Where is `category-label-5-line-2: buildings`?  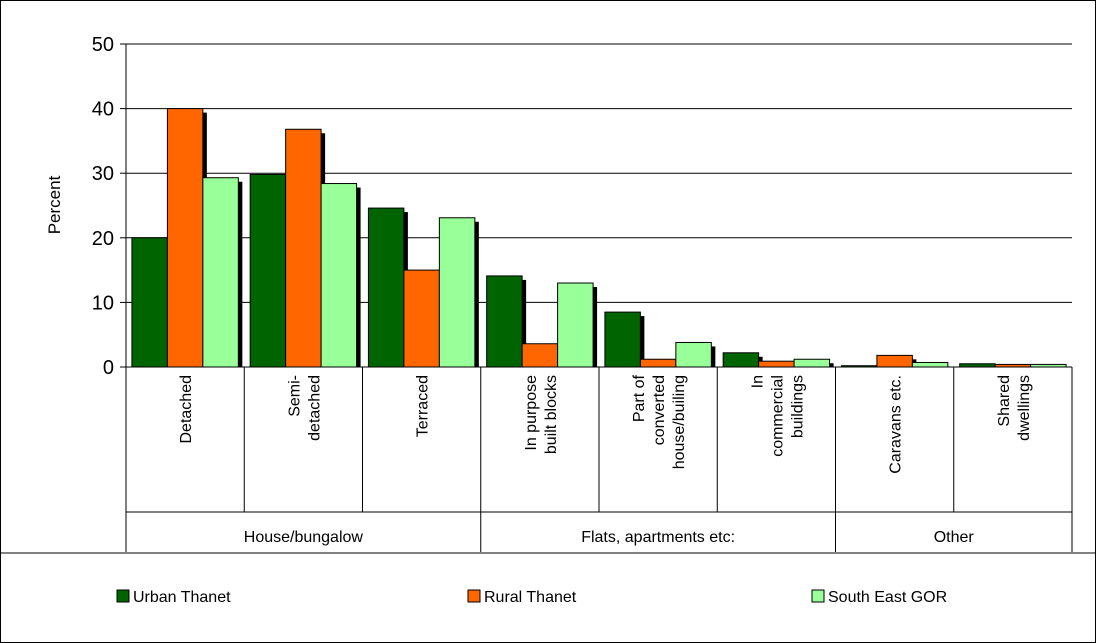 category-label-5-line-2: buildings is located at coordinates (797, 406).